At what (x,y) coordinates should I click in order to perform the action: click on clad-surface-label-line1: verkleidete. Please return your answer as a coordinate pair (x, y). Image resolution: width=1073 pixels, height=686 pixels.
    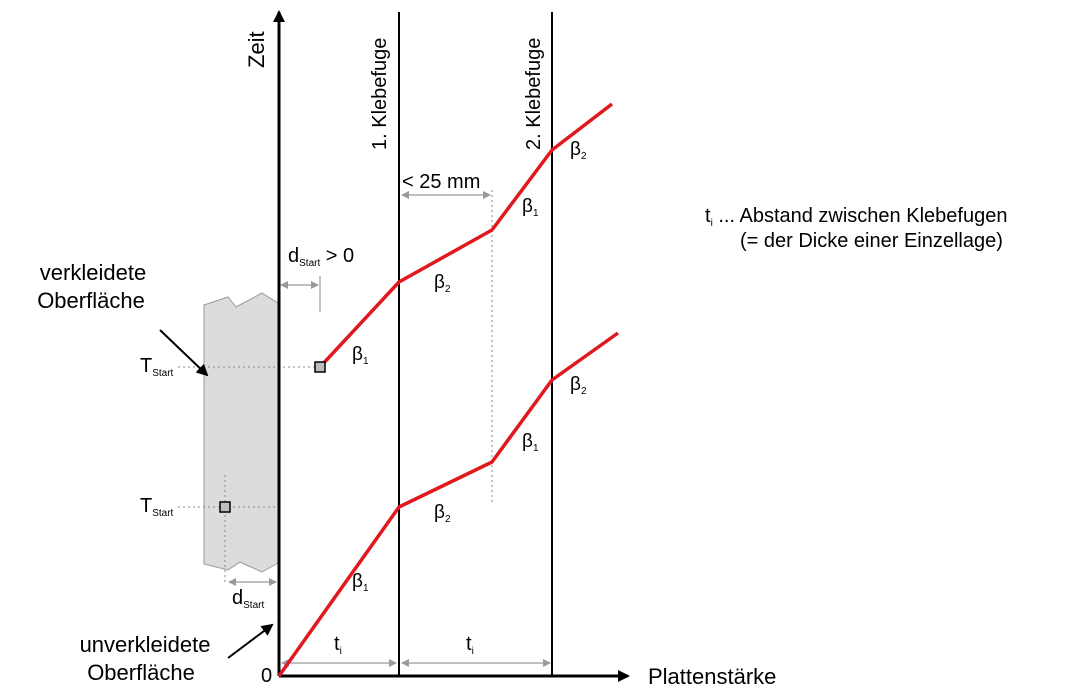
    Looking at the image, I should click on (93, 272).